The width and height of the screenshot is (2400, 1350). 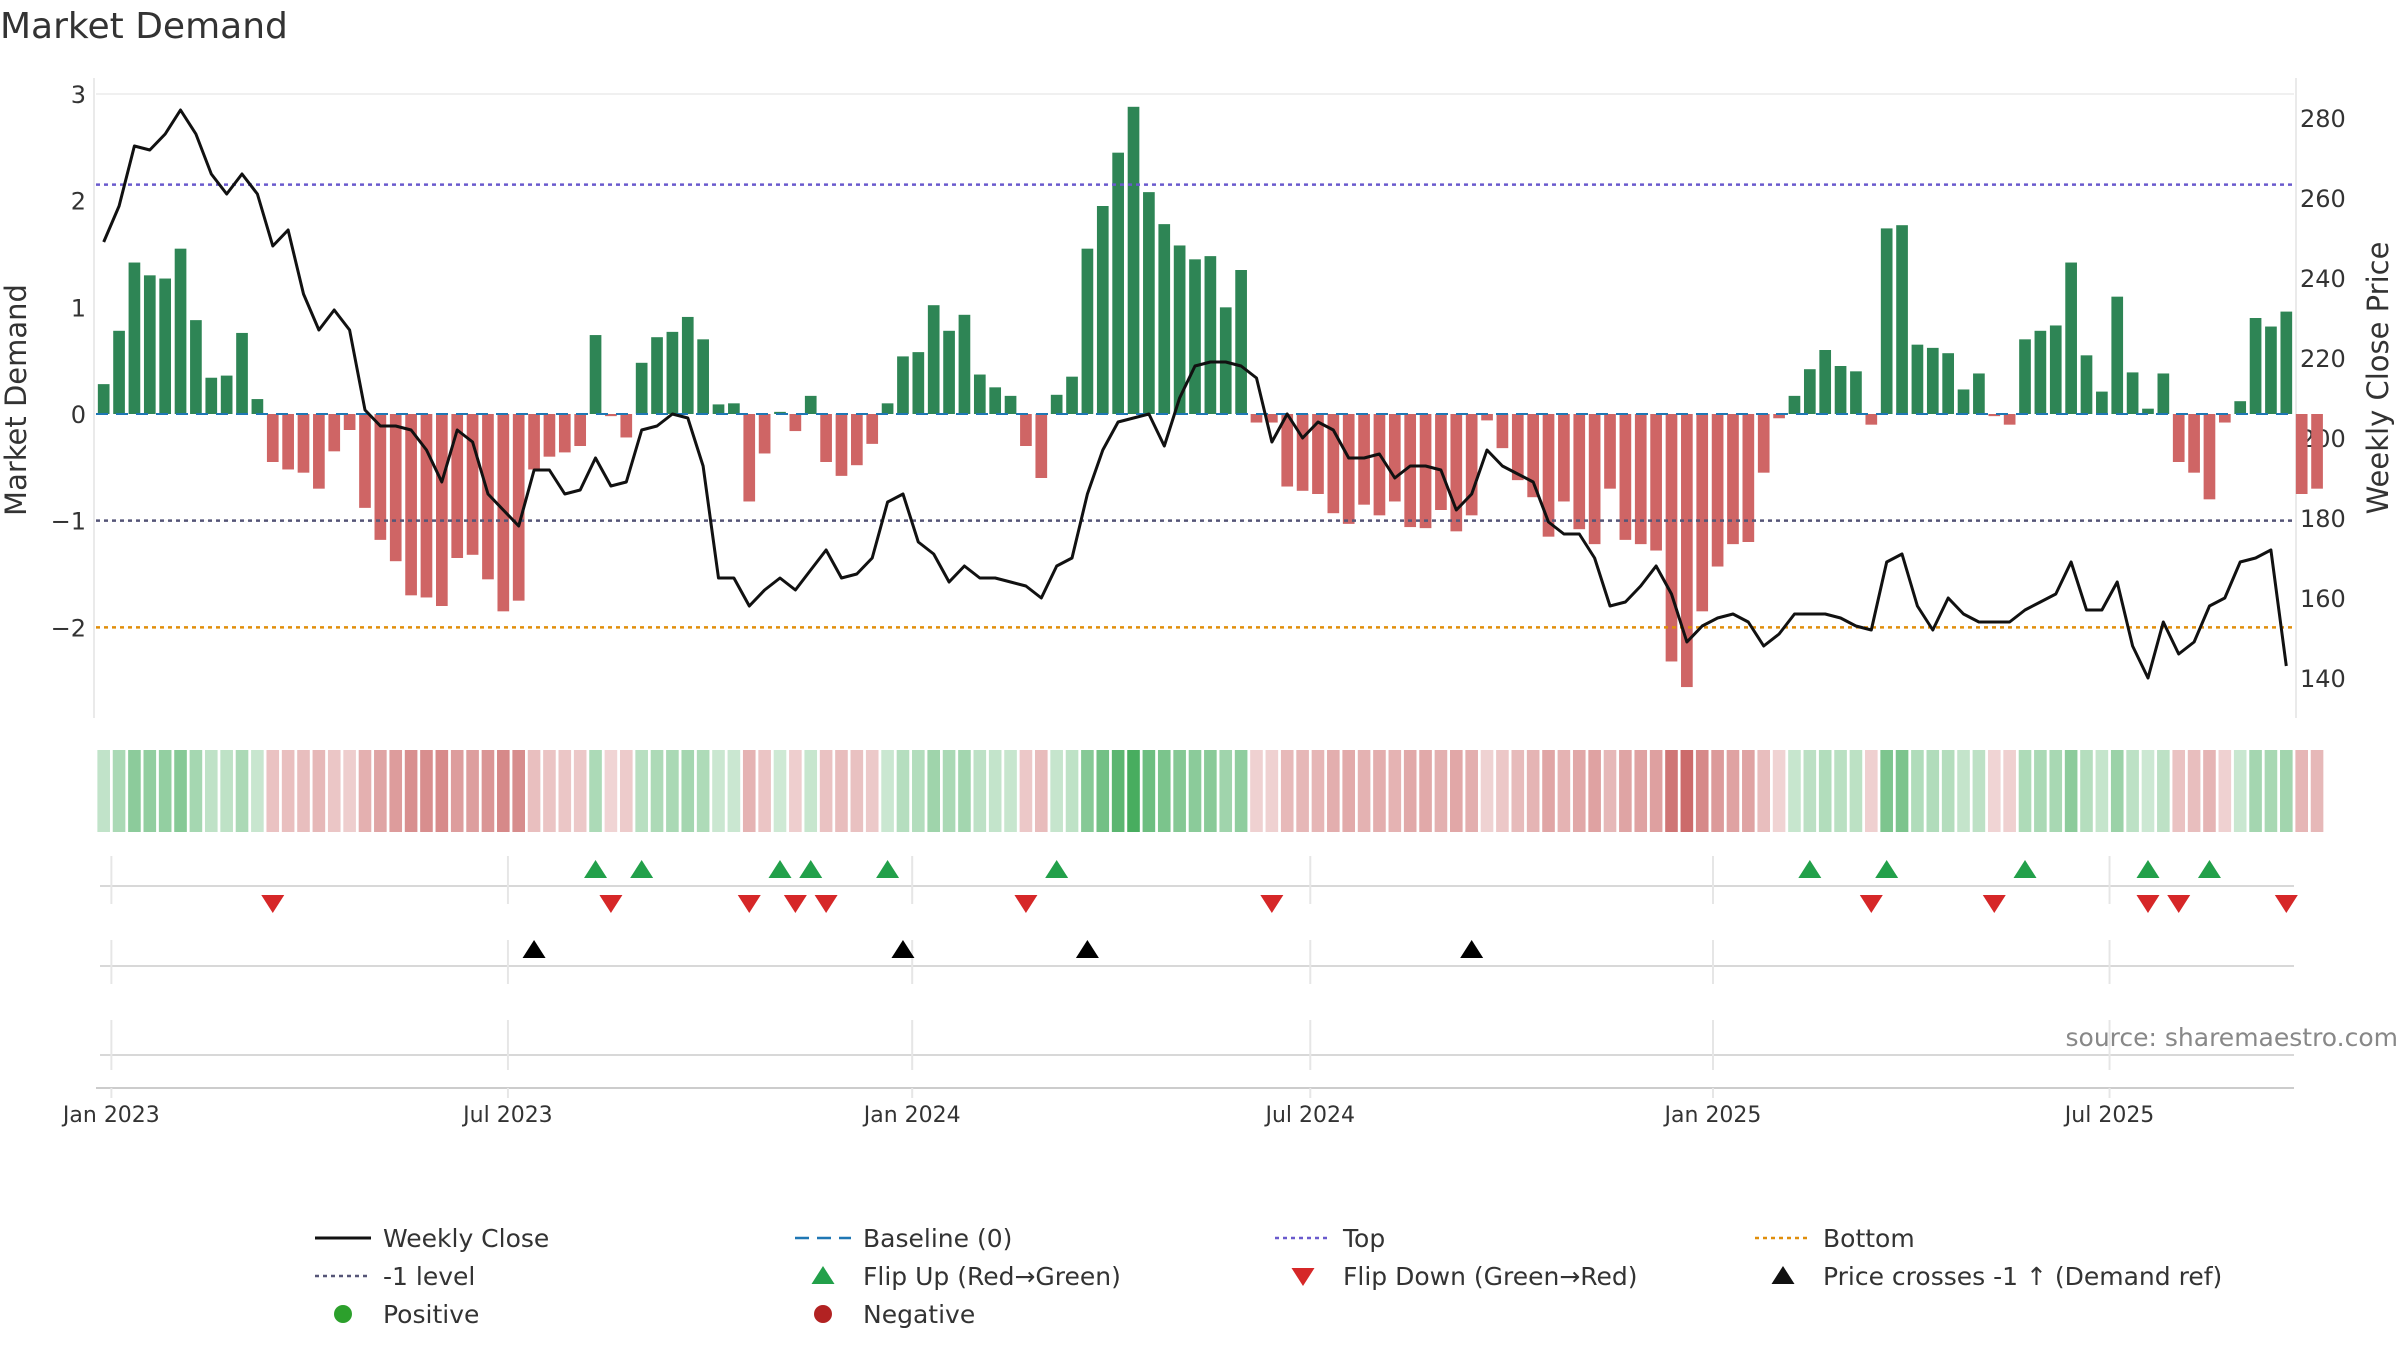 I want to click on legend-item: Price crosses -1 ↑ (Demand ref), so click(x=1996, y=1276).